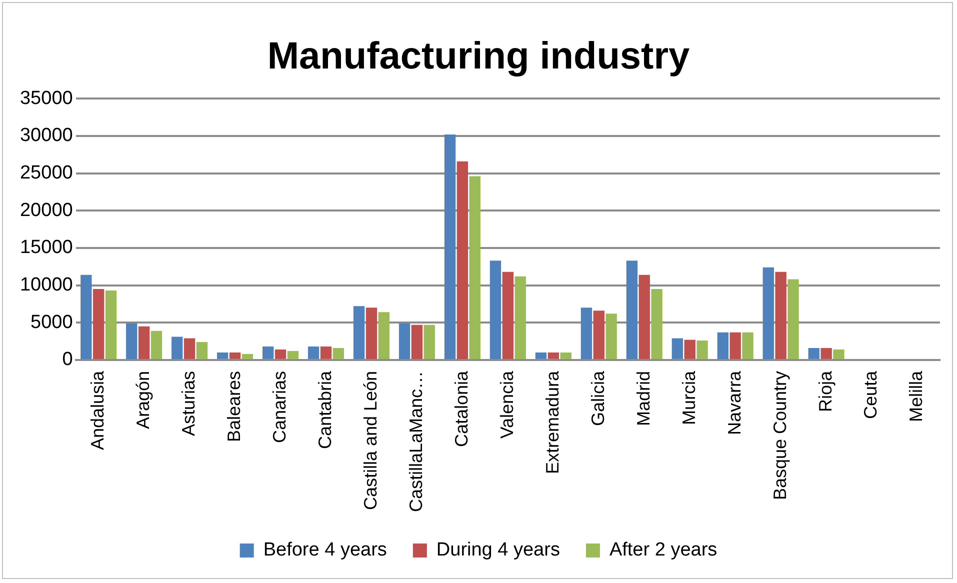 The image size is (957, 583). Describe the element at coordinates (825, 391) in the screenshot. I see `x-tick-label: Rioja` at that location.